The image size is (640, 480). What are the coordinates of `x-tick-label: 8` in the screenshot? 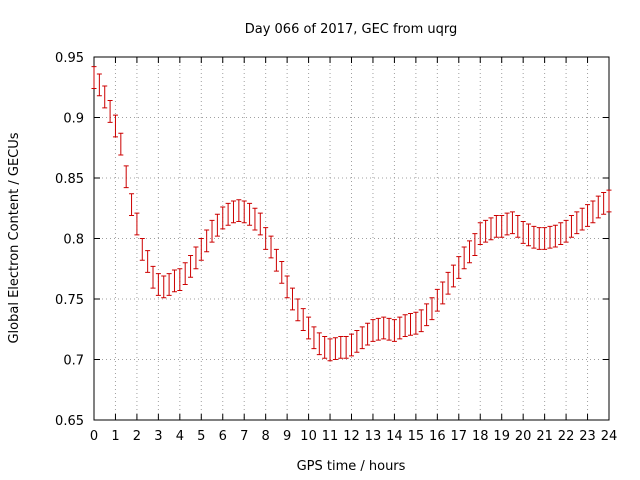 It's located at (266, 436).